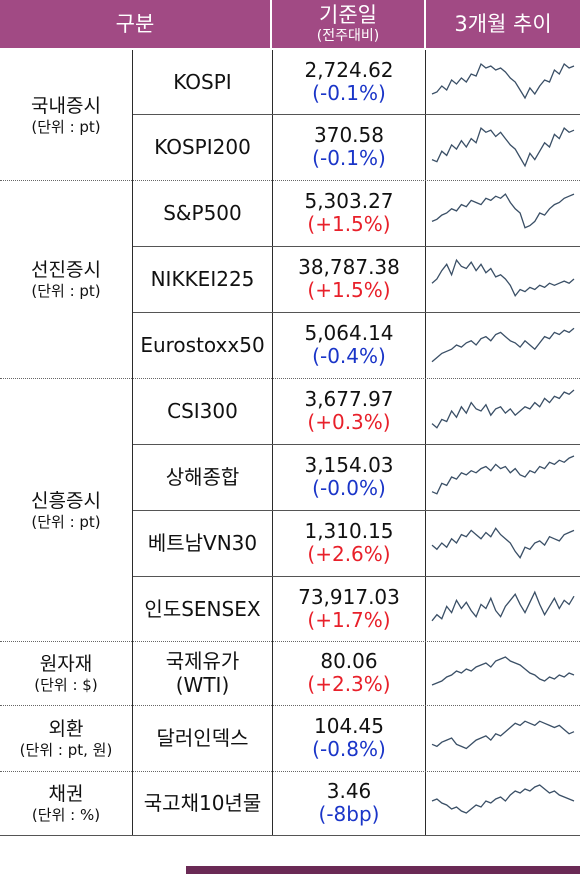  Describe the element at coordinates (66, 270) in the screenshot. I see `group-name: 선진증시` at that location.